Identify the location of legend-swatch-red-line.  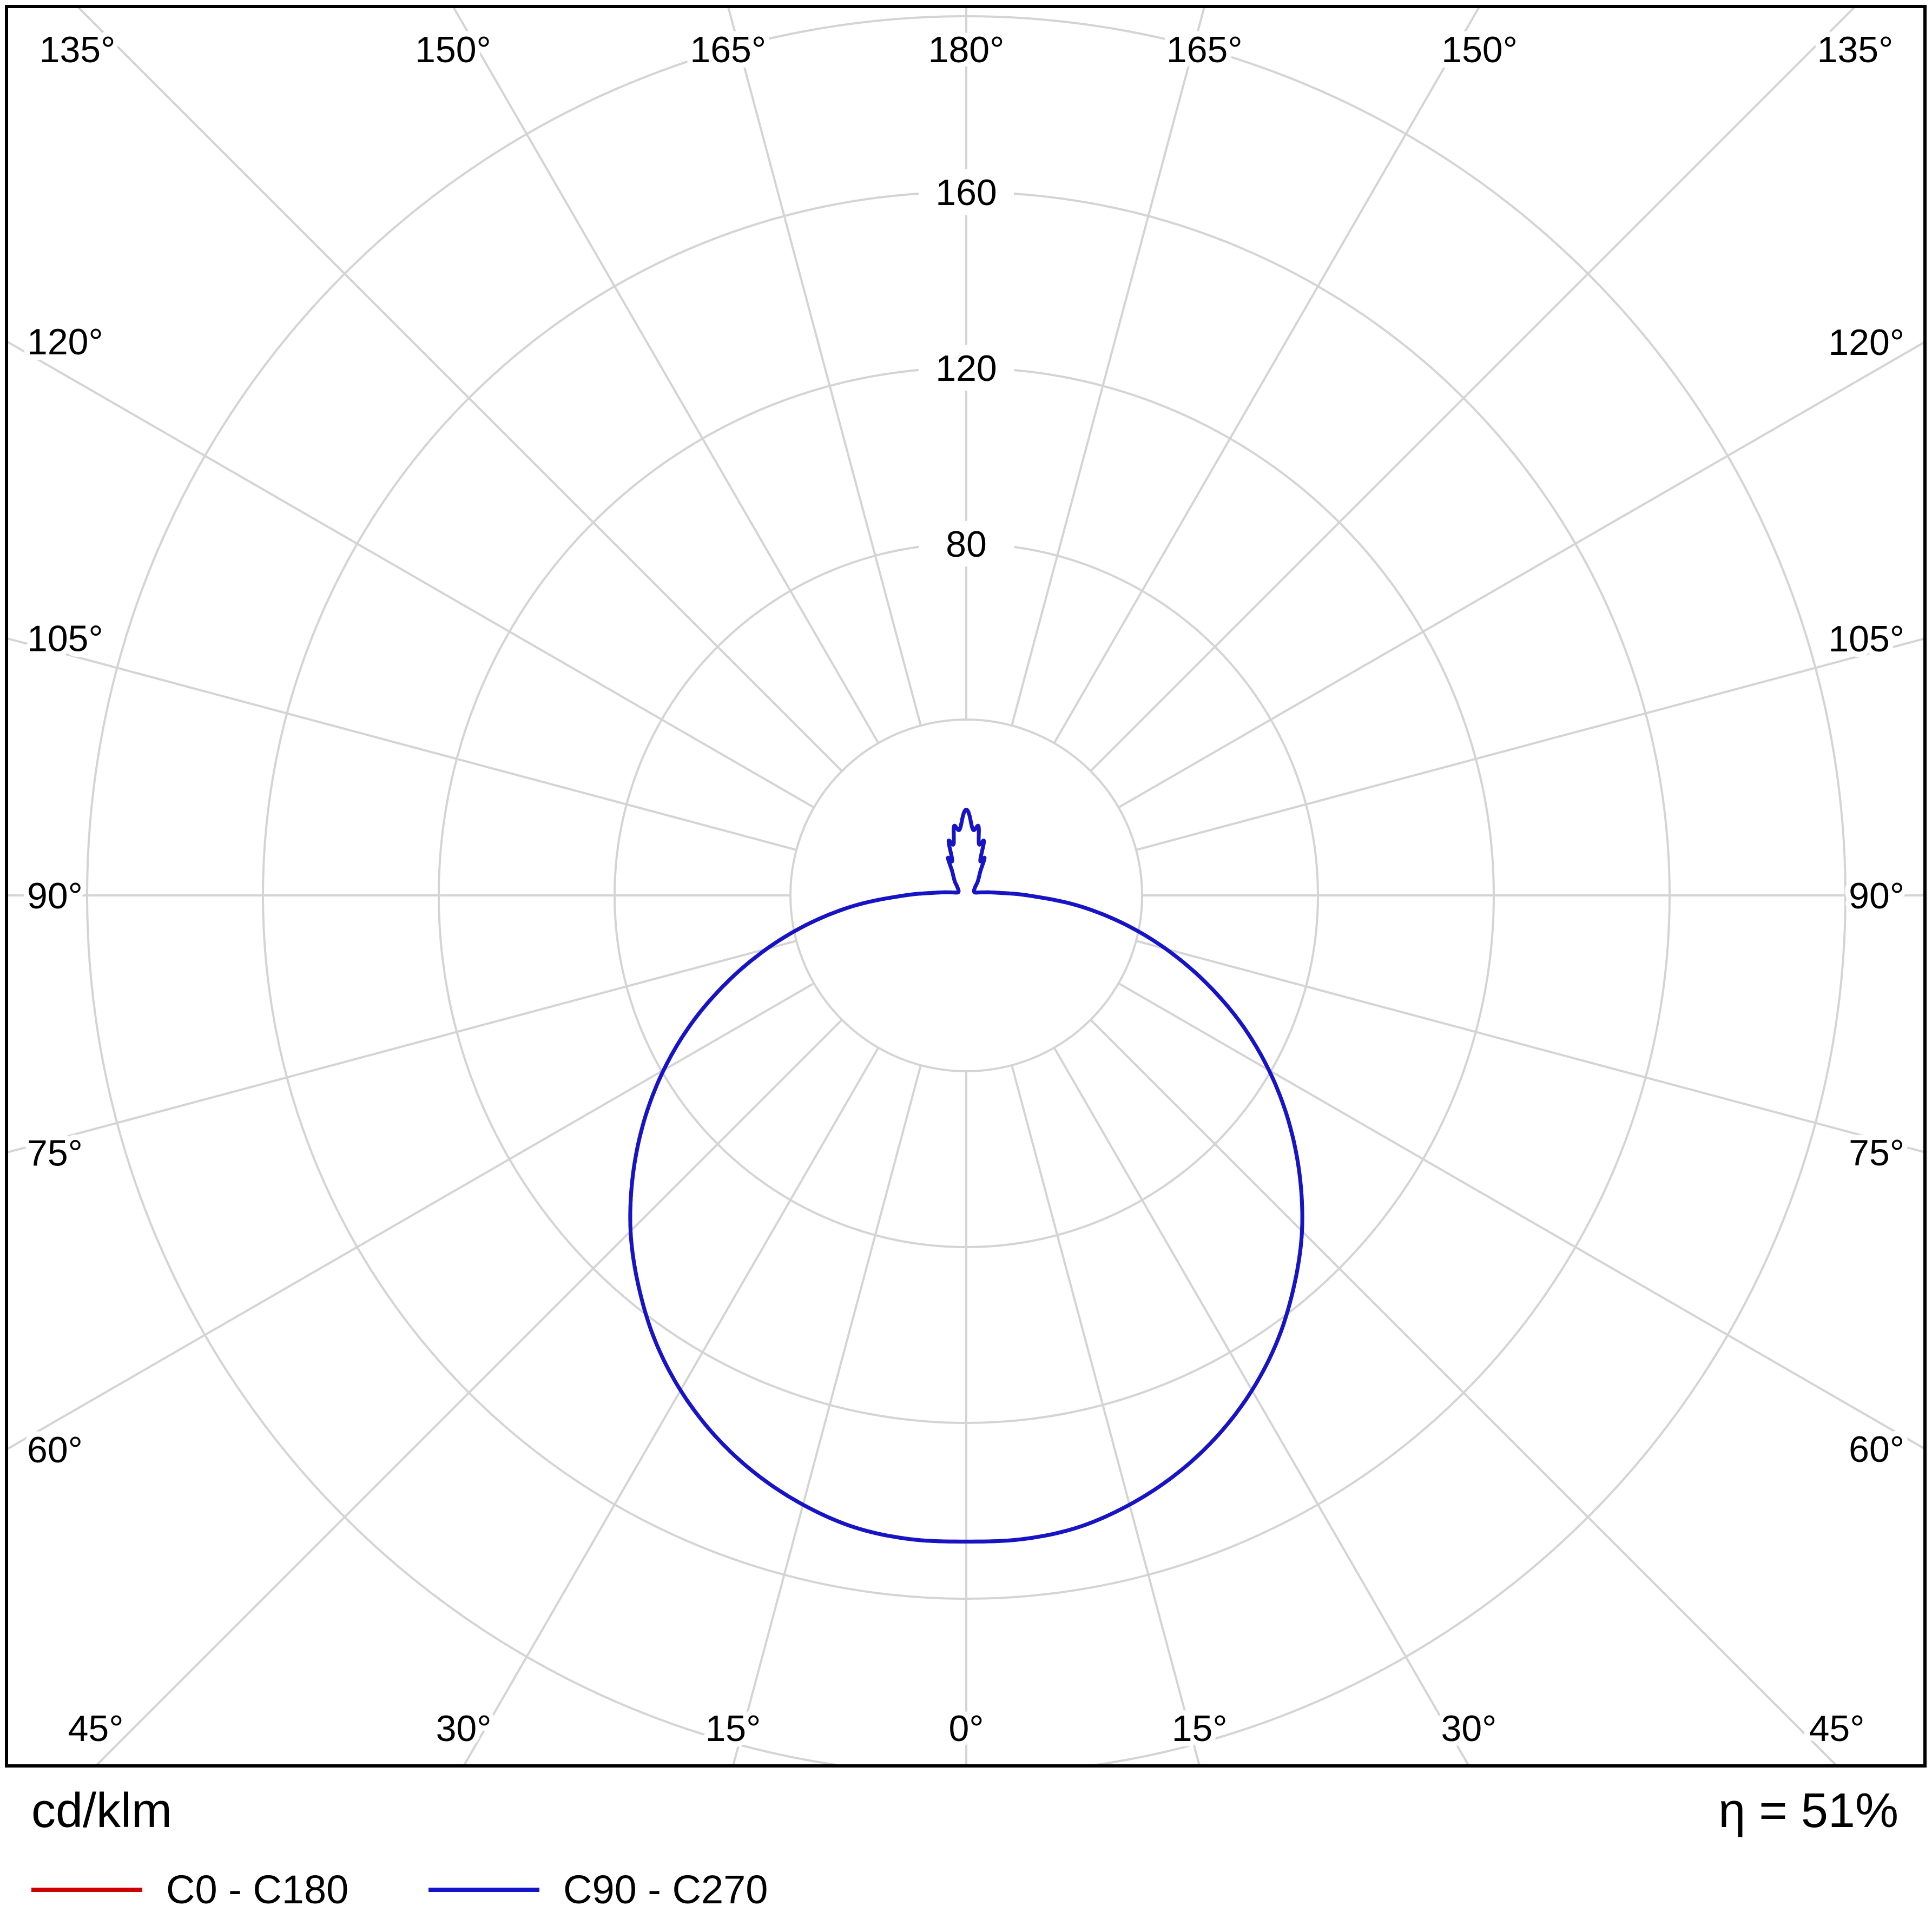
(86, 1889).